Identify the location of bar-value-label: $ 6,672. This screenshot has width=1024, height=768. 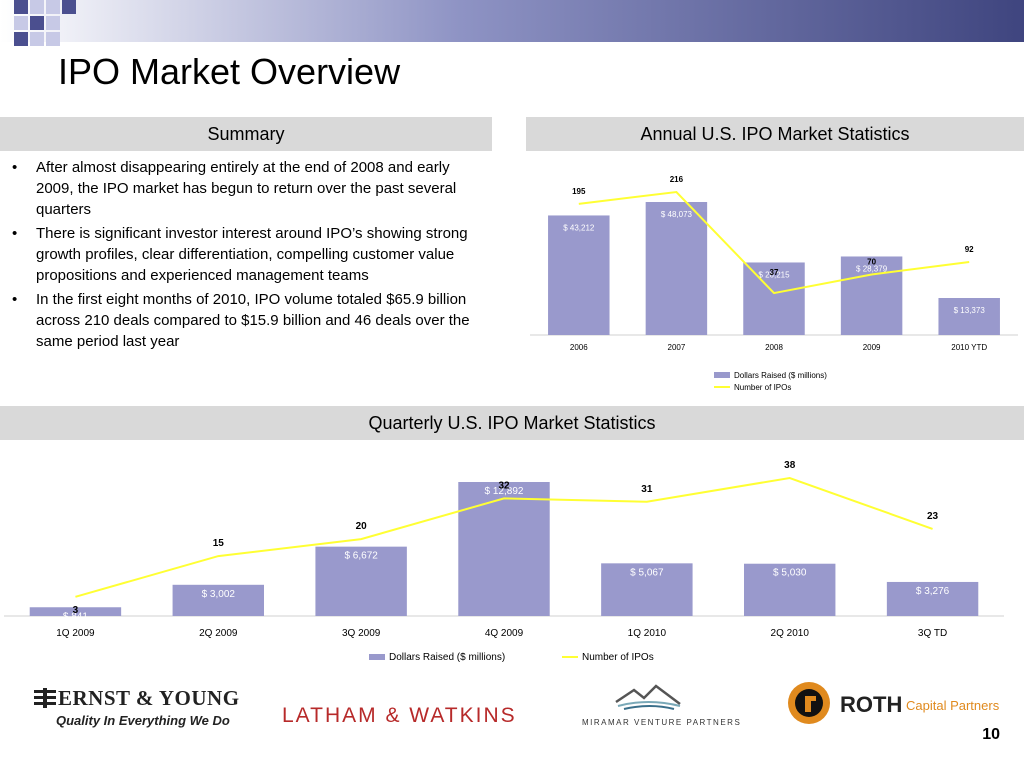
(361, 556).